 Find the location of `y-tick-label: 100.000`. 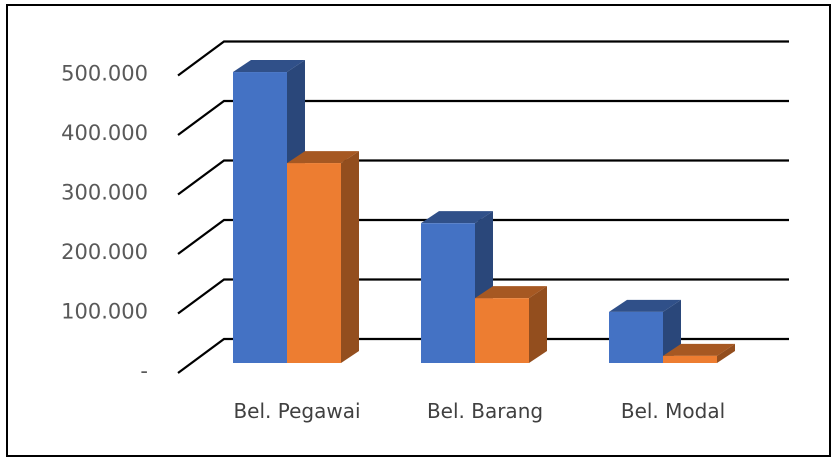

y-tick-label: 100.000 is located at coordinates (104, 312).